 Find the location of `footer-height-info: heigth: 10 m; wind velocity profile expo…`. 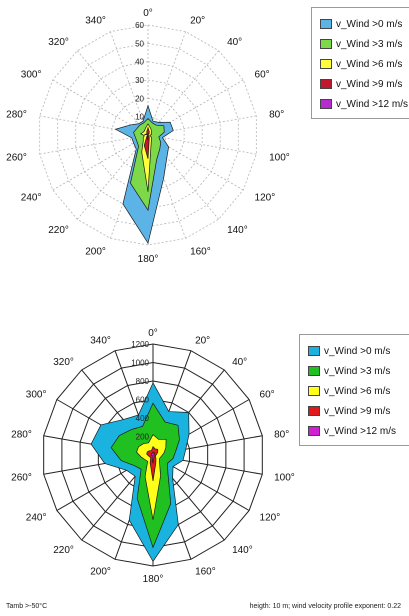

footer-height-info: heigth: 10 m; wind velocity profile expo… is located at coordinates (325, 606).